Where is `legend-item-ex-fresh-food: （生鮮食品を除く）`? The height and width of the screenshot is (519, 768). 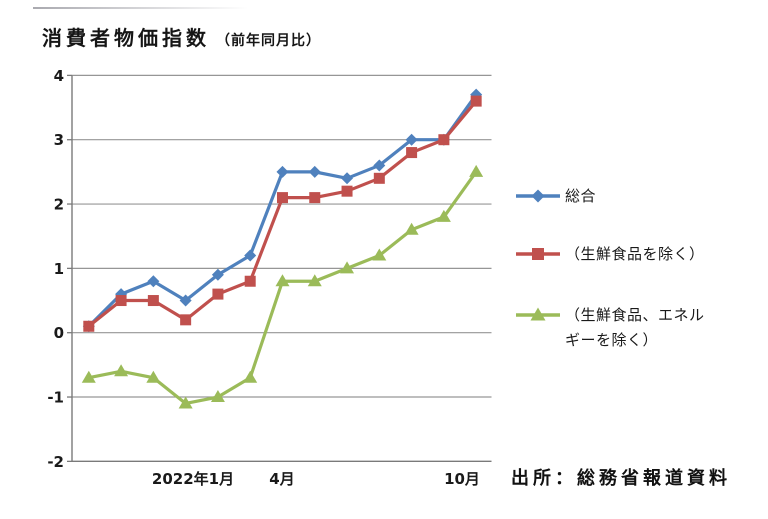 legend-item-ex-fresh-food: （生鮮食品を除く） is located at coordinates (615, 254).